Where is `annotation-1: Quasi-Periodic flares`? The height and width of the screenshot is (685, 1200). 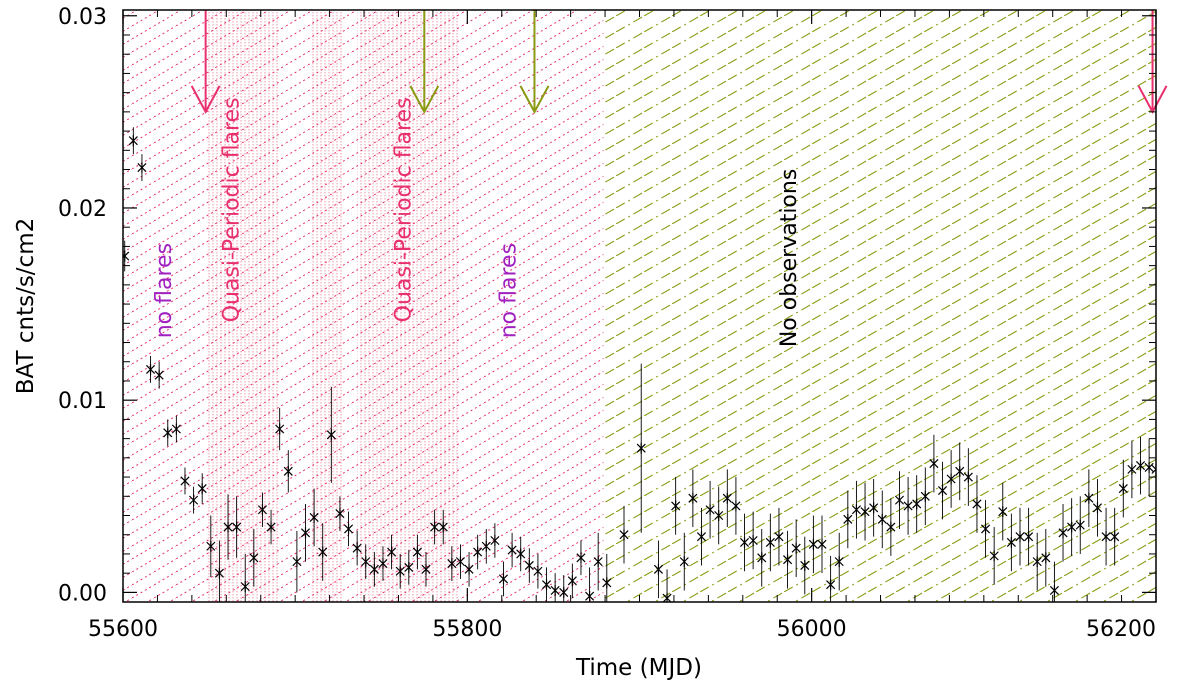
annotation-1: Quasi-Periodic flares is located at coordinates (231, 209).